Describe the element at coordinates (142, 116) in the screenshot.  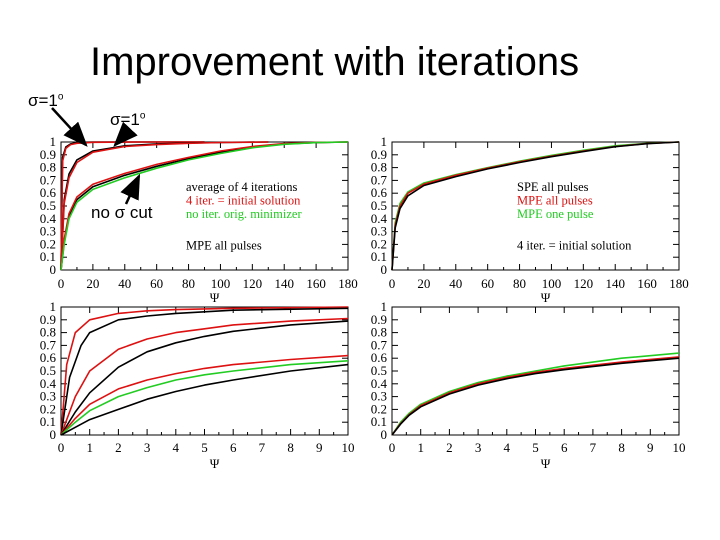
I see `sigma-mid-degree: o` at that location.